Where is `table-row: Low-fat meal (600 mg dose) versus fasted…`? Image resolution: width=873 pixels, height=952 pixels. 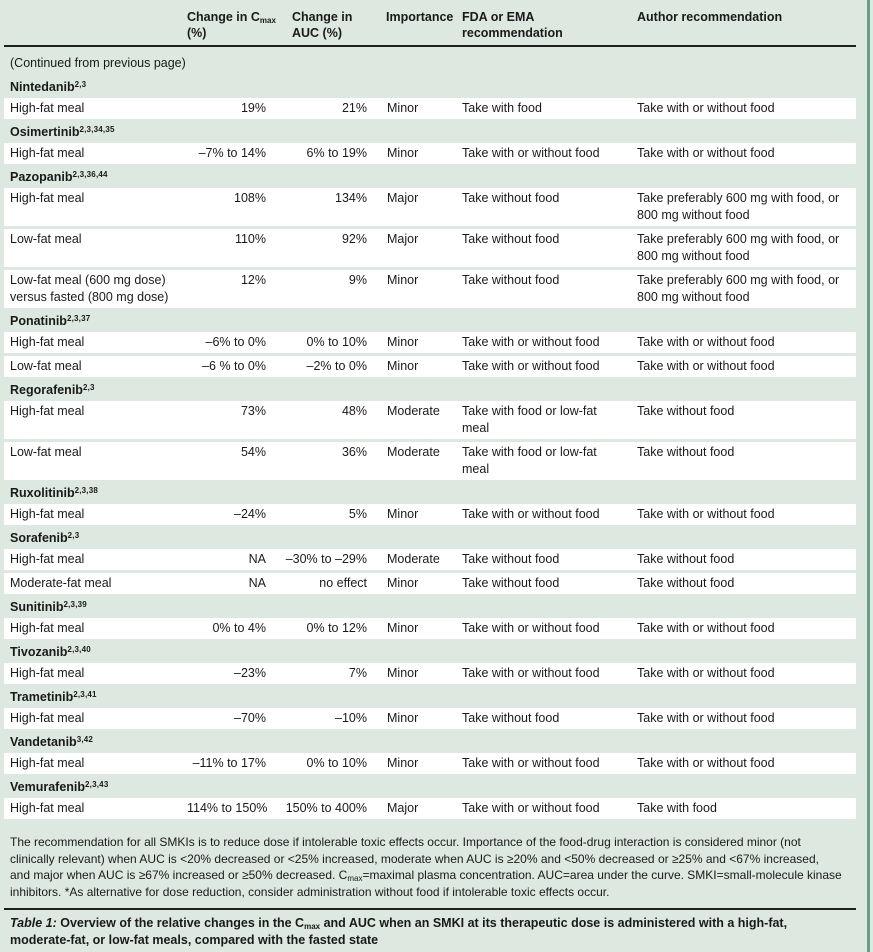
table-row: Low-fat meal (600 mg dose) versus fasted… is located at coordinates (430, 289).